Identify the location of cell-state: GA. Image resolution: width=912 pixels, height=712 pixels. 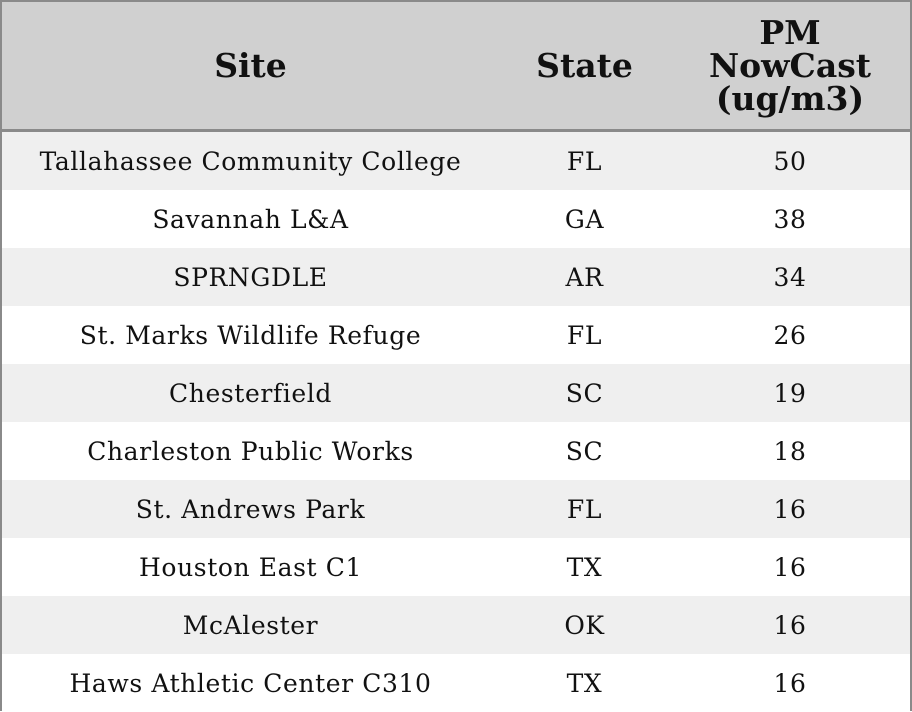
(584, 219).